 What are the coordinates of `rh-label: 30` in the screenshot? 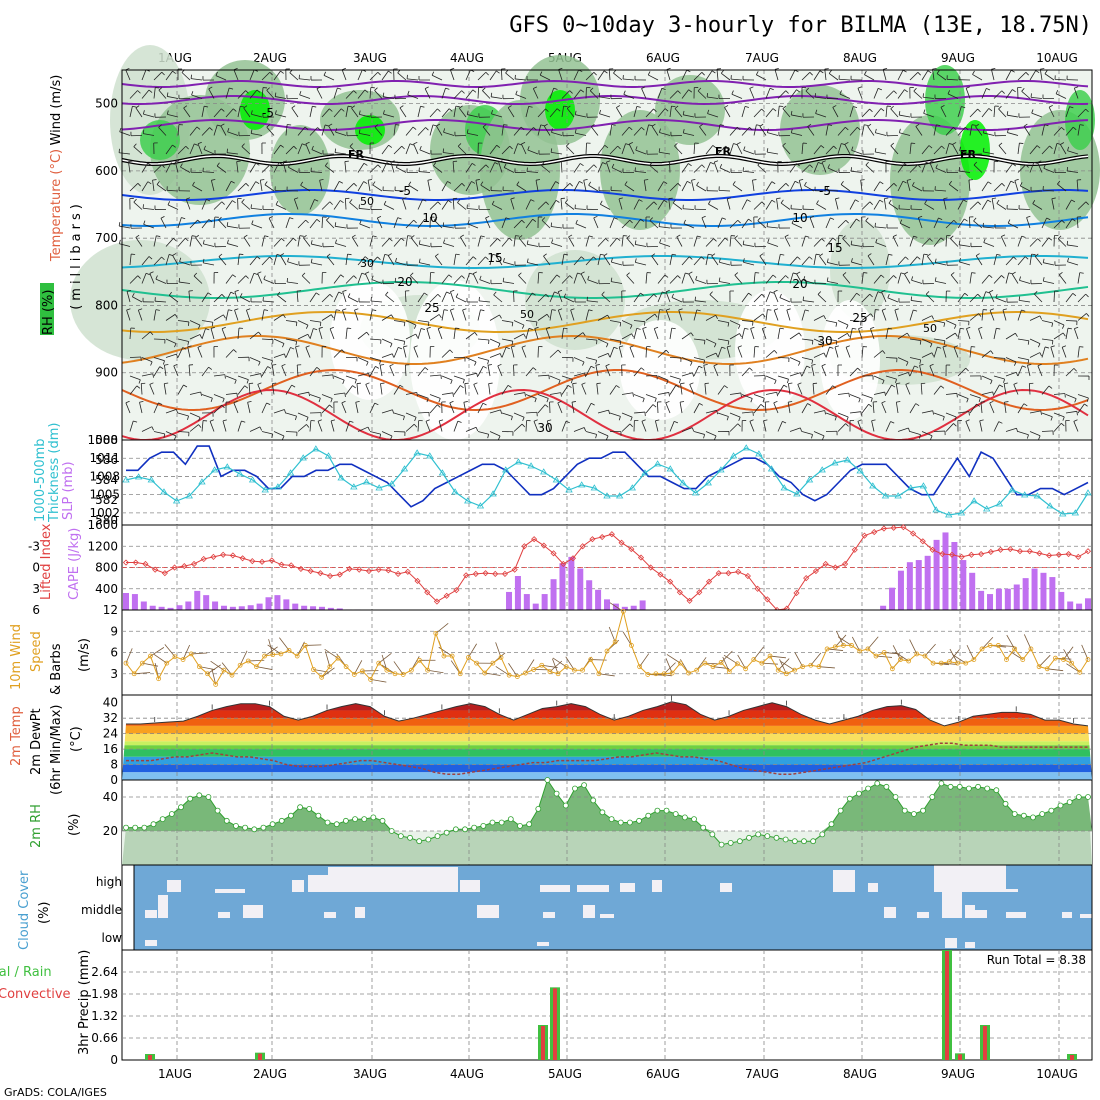 It's located at (367, 263).